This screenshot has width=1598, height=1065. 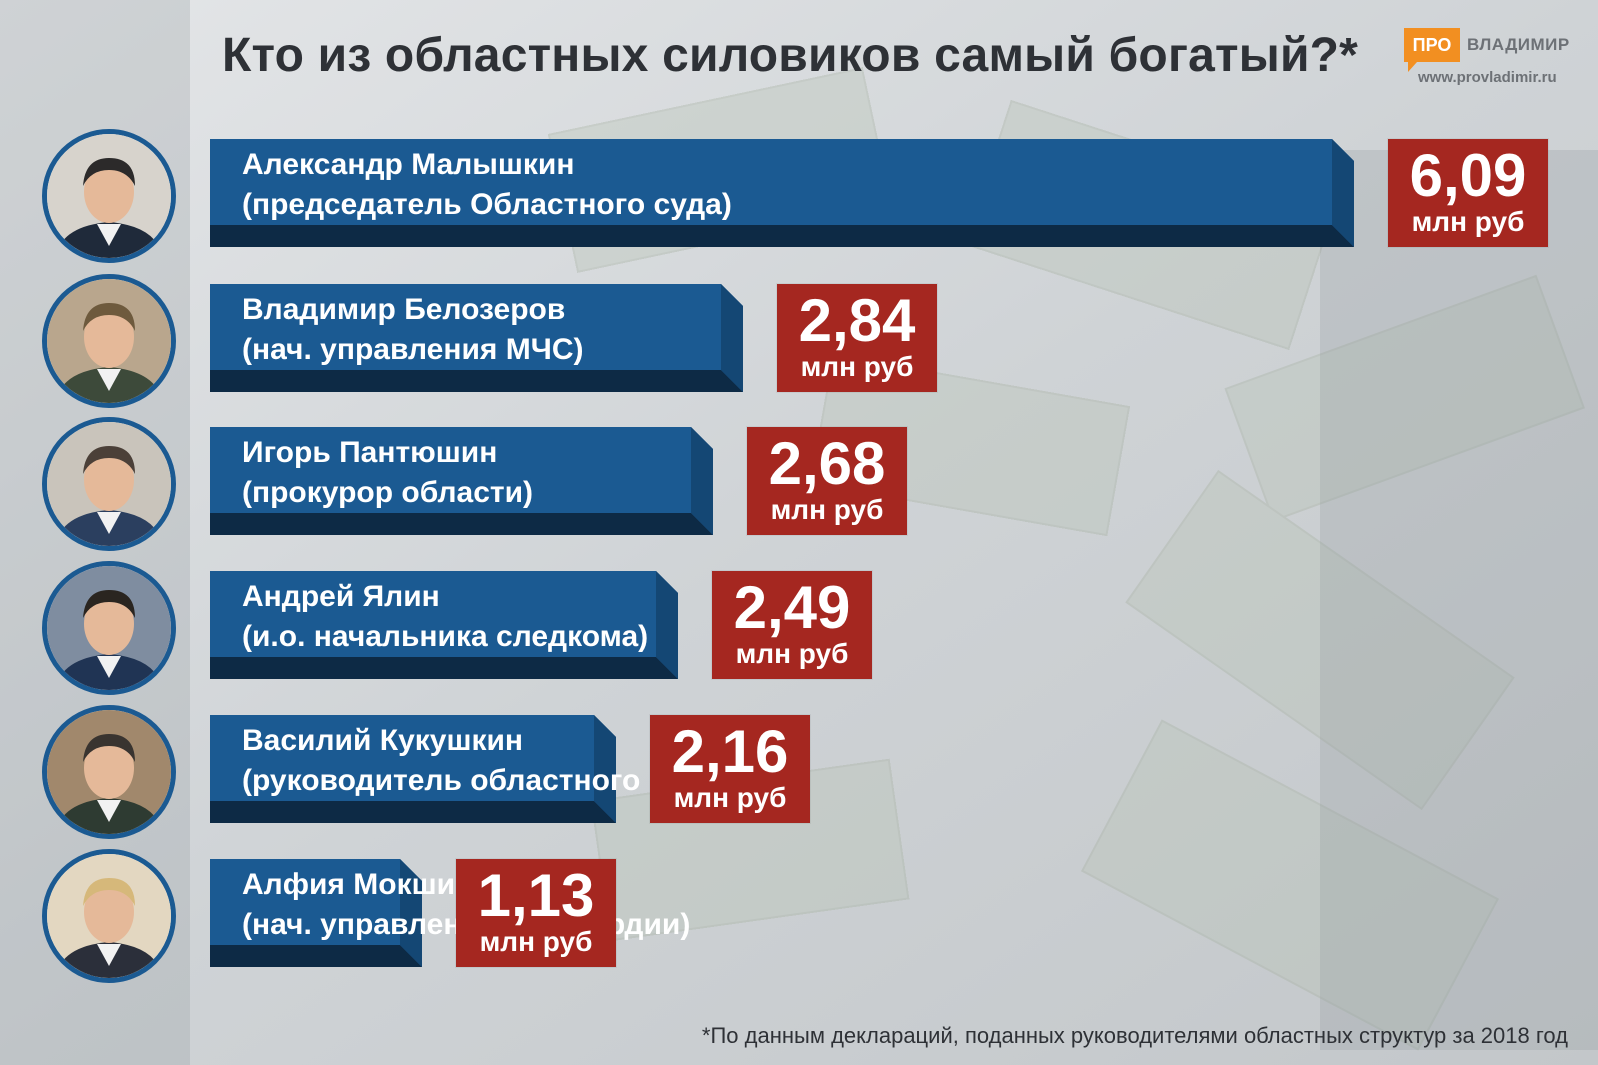 I want to click on person-role: (нач. управления МЧС), so click(x=413, y=349).